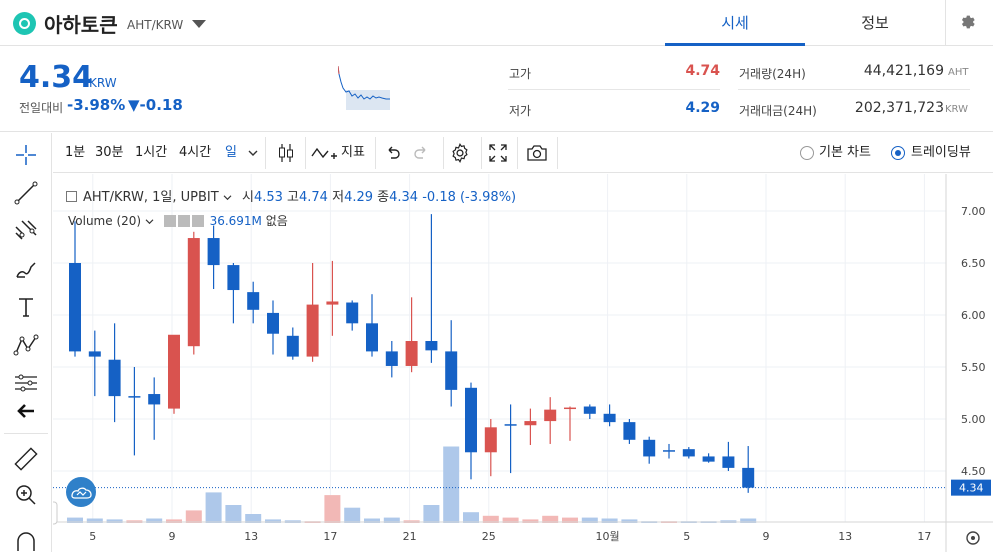  What do you see at coordinates (75, 152) in the screenshot?
I see `interval-1m: 1분` at bounding box center [75, 152].